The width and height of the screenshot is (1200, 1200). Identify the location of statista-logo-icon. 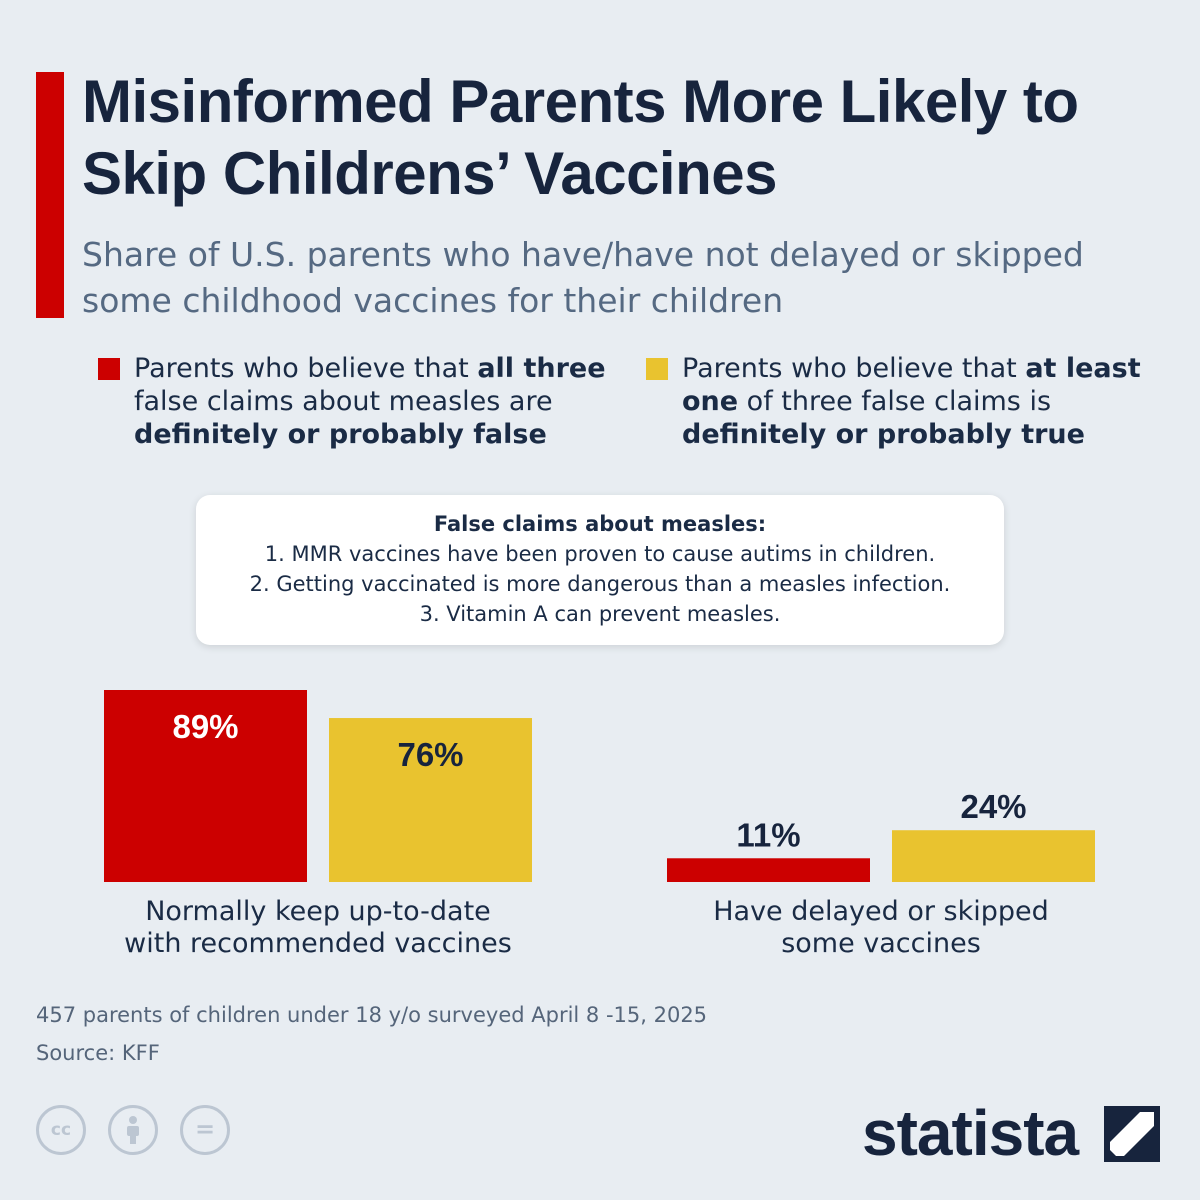
(1132, 1134).